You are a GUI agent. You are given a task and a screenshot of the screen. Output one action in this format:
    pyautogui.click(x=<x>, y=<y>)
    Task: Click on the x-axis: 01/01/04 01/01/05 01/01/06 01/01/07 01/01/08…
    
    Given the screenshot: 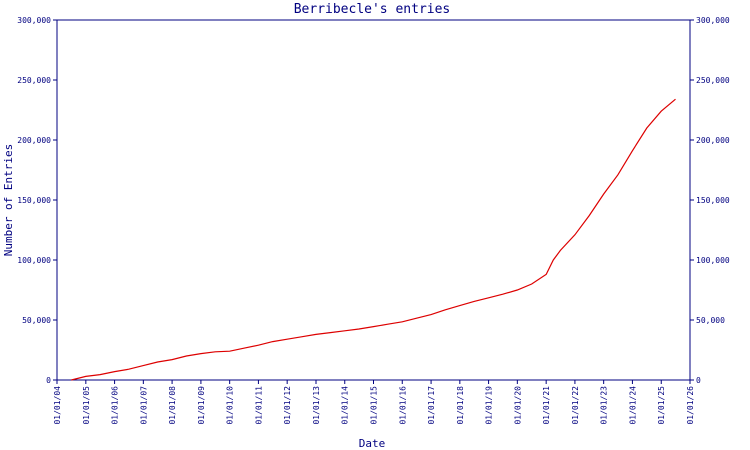 What is the action you would take?
    pyautogui.click(x=374, y=402)
    